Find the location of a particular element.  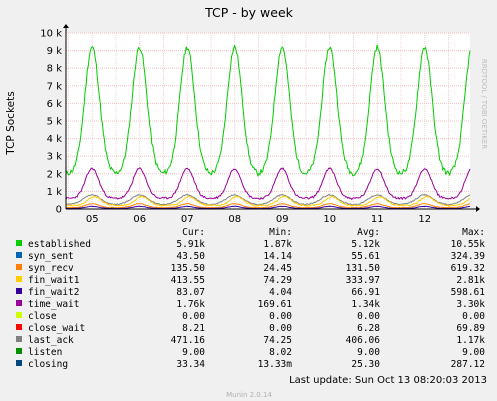

y-tick-label: 3 k is located at coordinates (55, 157).